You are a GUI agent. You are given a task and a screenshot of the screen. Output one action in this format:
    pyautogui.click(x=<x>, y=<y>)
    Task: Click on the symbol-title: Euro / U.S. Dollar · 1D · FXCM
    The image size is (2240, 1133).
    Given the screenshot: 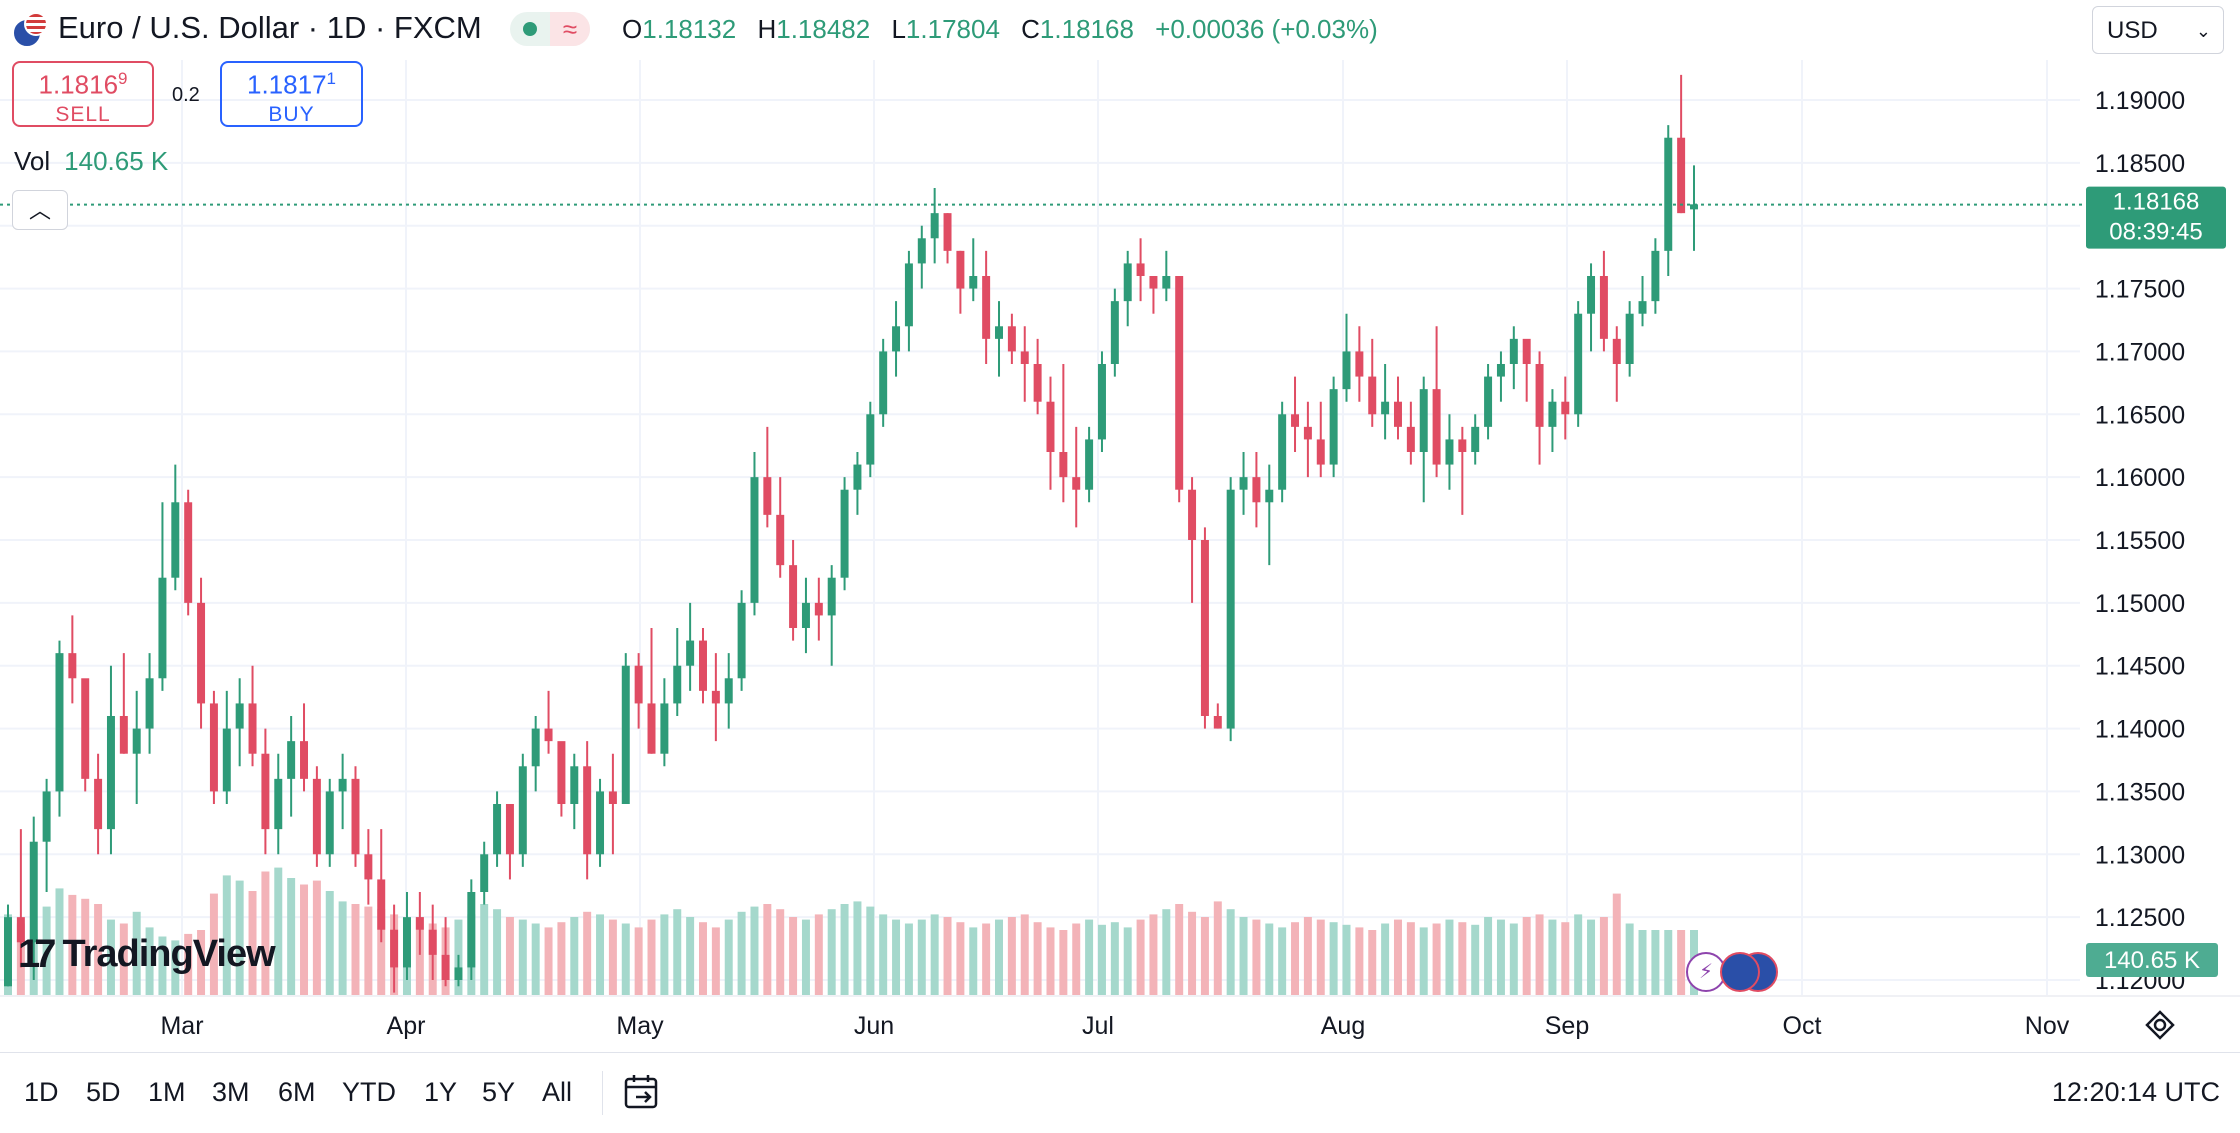 What is the action you would take?
    pyautogui.click(x=270, y=27)
    